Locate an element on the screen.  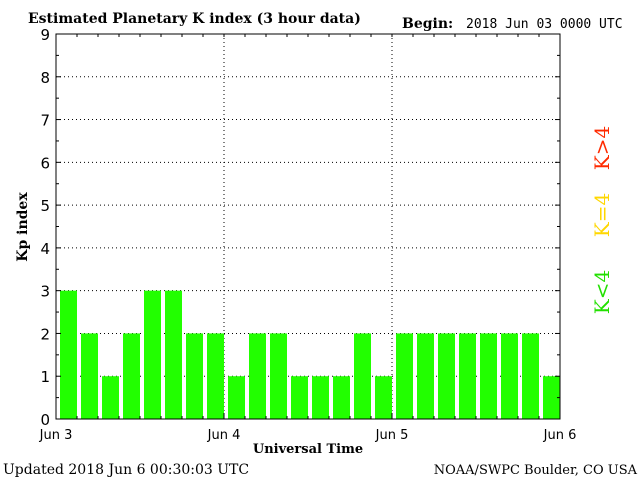
y-tick-label: 6 is located at coordinates (45, 163).